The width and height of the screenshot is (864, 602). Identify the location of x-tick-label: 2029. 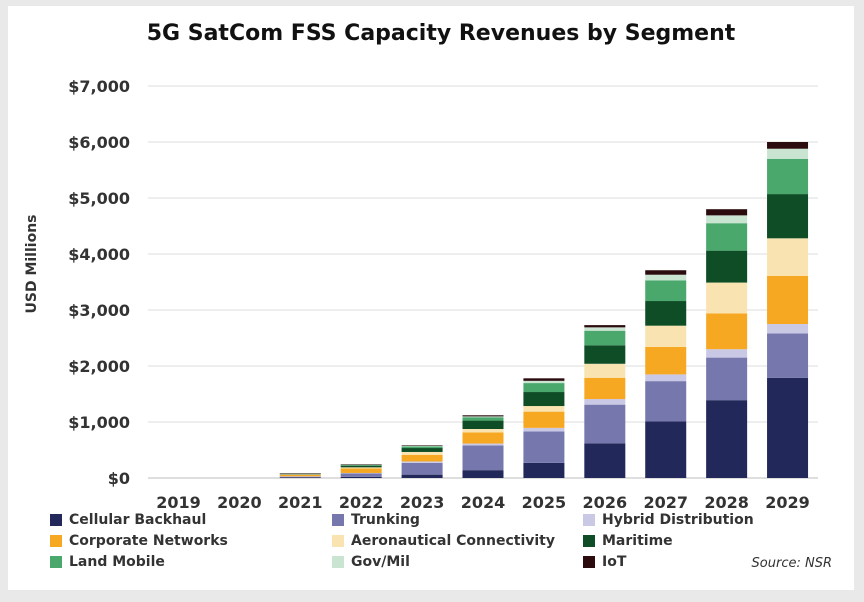
(787, 502).